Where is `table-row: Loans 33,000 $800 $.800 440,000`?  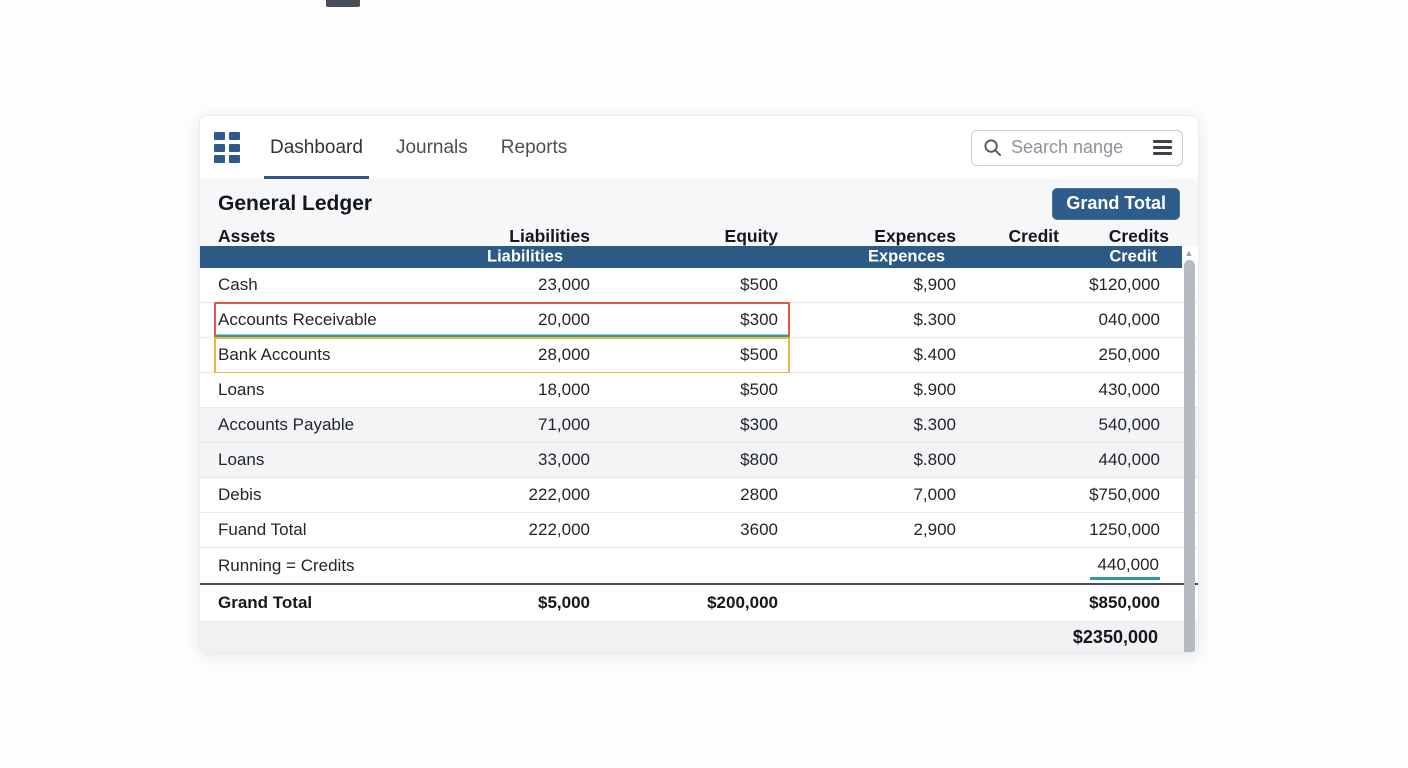 table-row: Loans 33,000 $800 $.800 440,000 is located at coordinates (699, 460).